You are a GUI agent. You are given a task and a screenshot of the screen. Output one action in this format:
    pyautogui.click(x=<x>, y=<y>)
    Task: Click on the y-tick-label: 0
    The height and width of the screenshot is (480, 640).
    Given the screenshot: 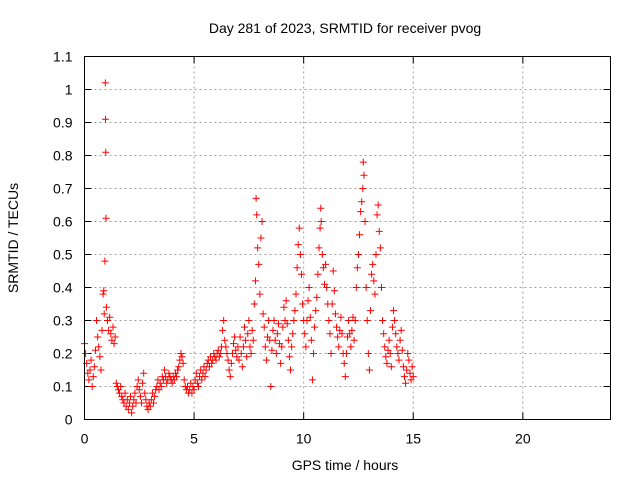 What is the action you would take?
    pyautogui.click(x=69, y=420)
    